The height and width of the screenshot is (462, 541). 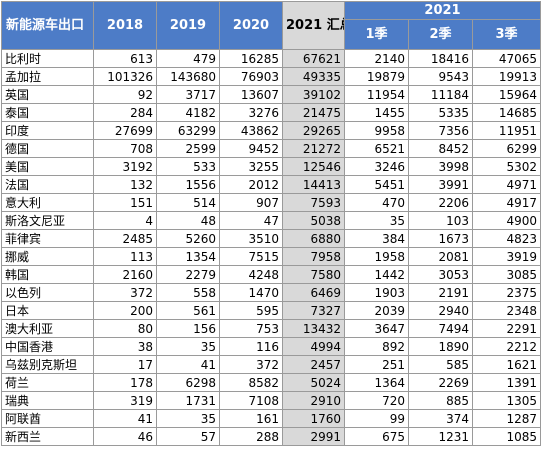 I want to click on value-2020-cell: 753, so click(x=251, y=328).